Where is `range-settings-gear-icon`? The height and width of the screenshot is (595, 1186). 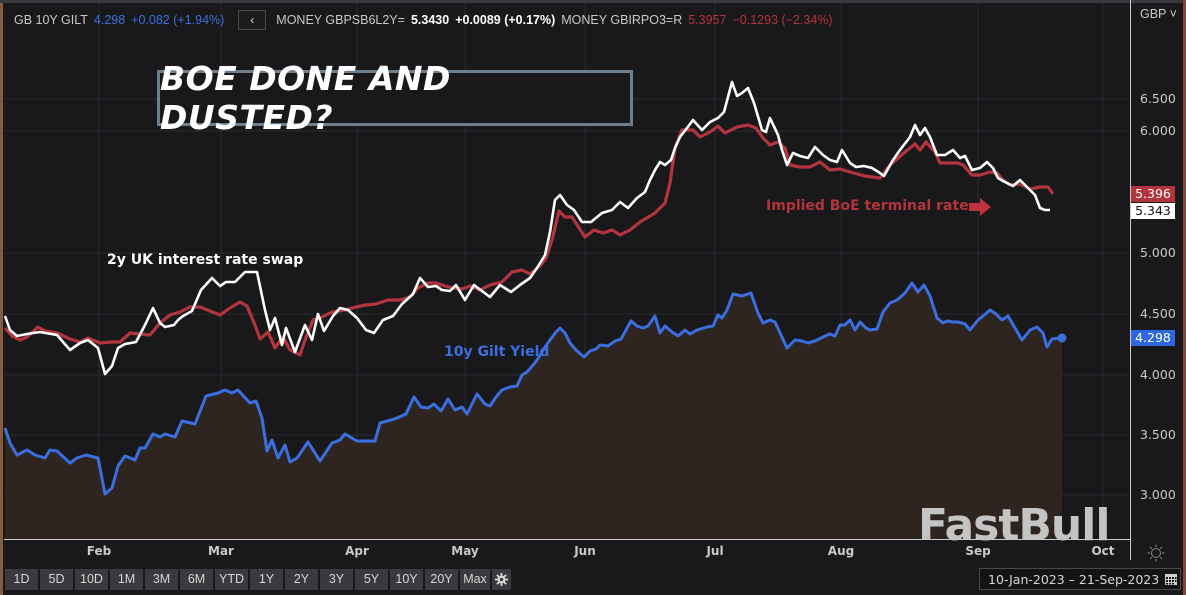
range-settings-gear-icon is located at coordinates (501, 579).